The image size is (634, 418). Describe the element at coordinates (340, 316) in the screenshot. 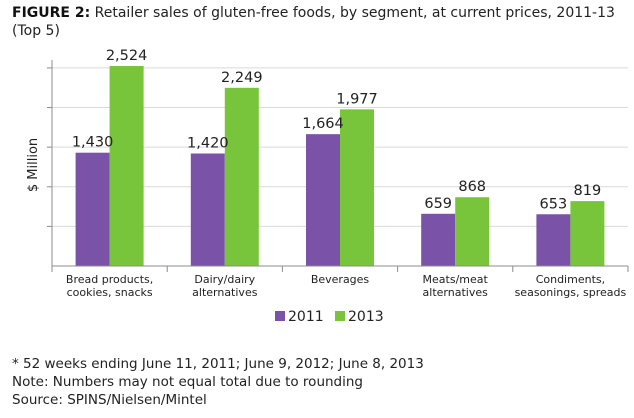

I see `legend-swatch-2013` at that location.